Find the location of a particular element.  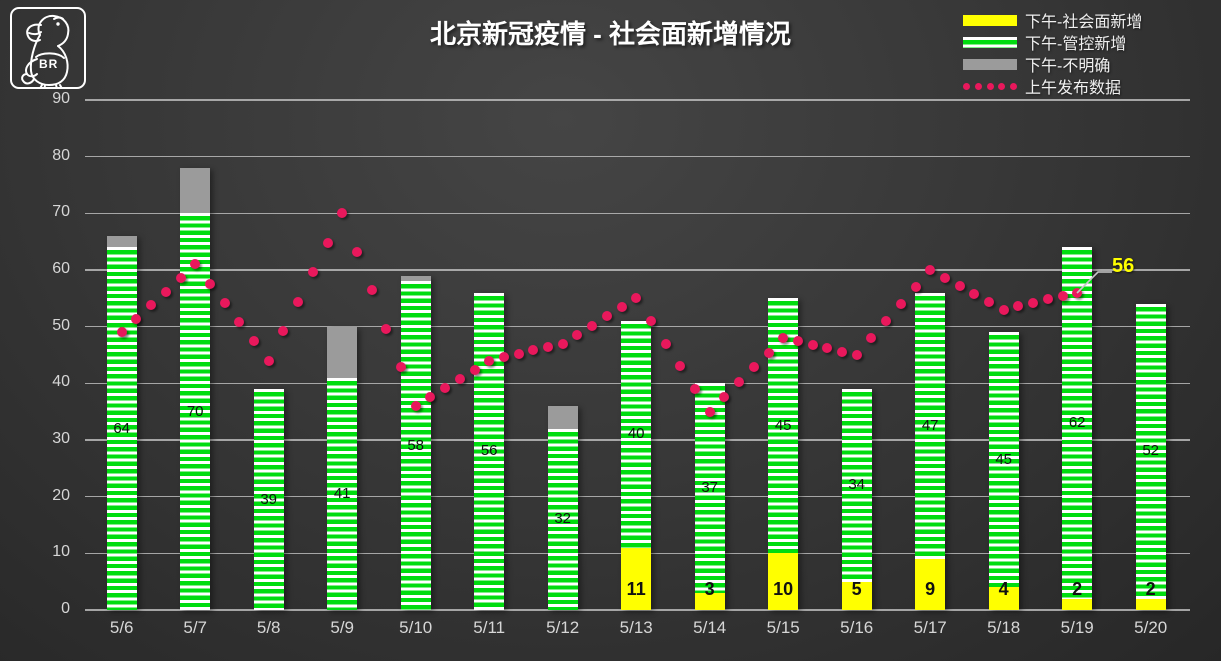

bar-value-label-green: 47 is located at coordinates (930, 425).